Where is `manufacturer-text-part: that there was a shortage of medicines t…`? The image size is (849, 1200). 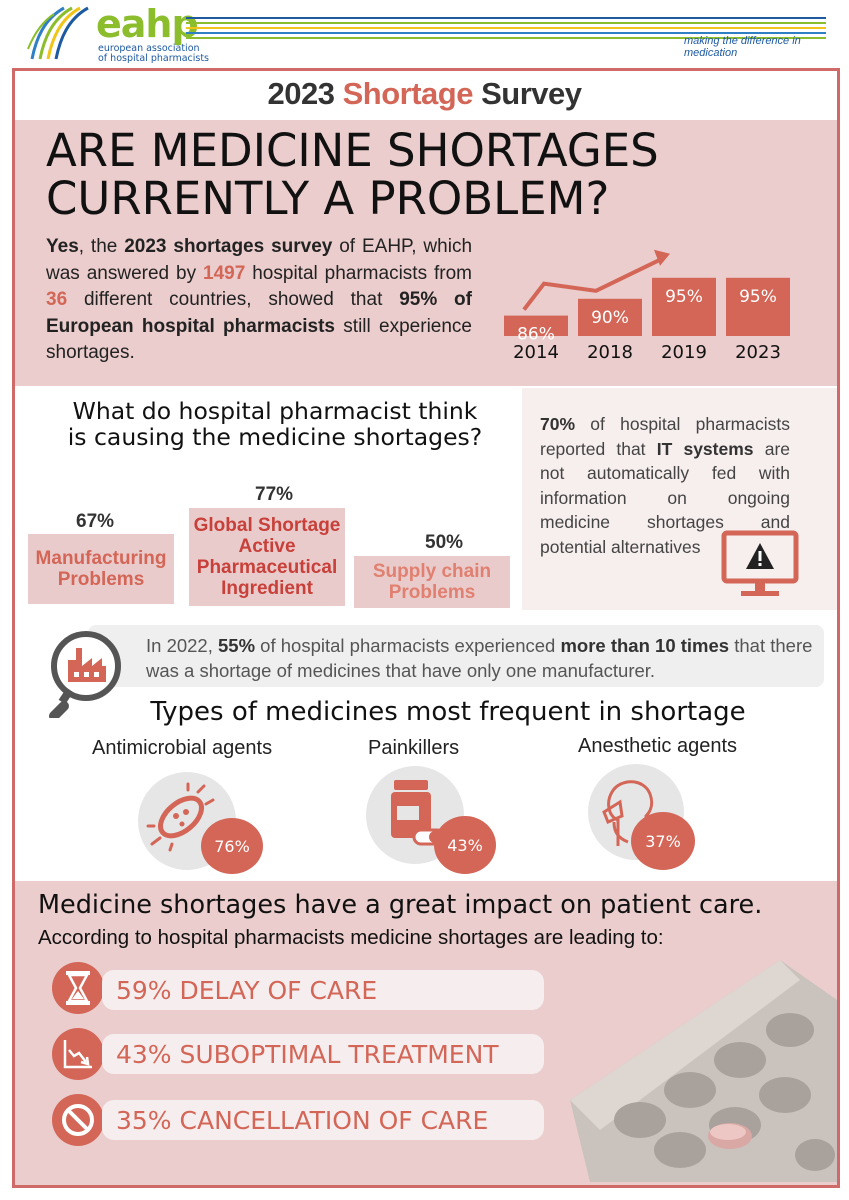 manufacturer-text-part: that there was a shortage of medicines t… is located at coordinates (479, 658).